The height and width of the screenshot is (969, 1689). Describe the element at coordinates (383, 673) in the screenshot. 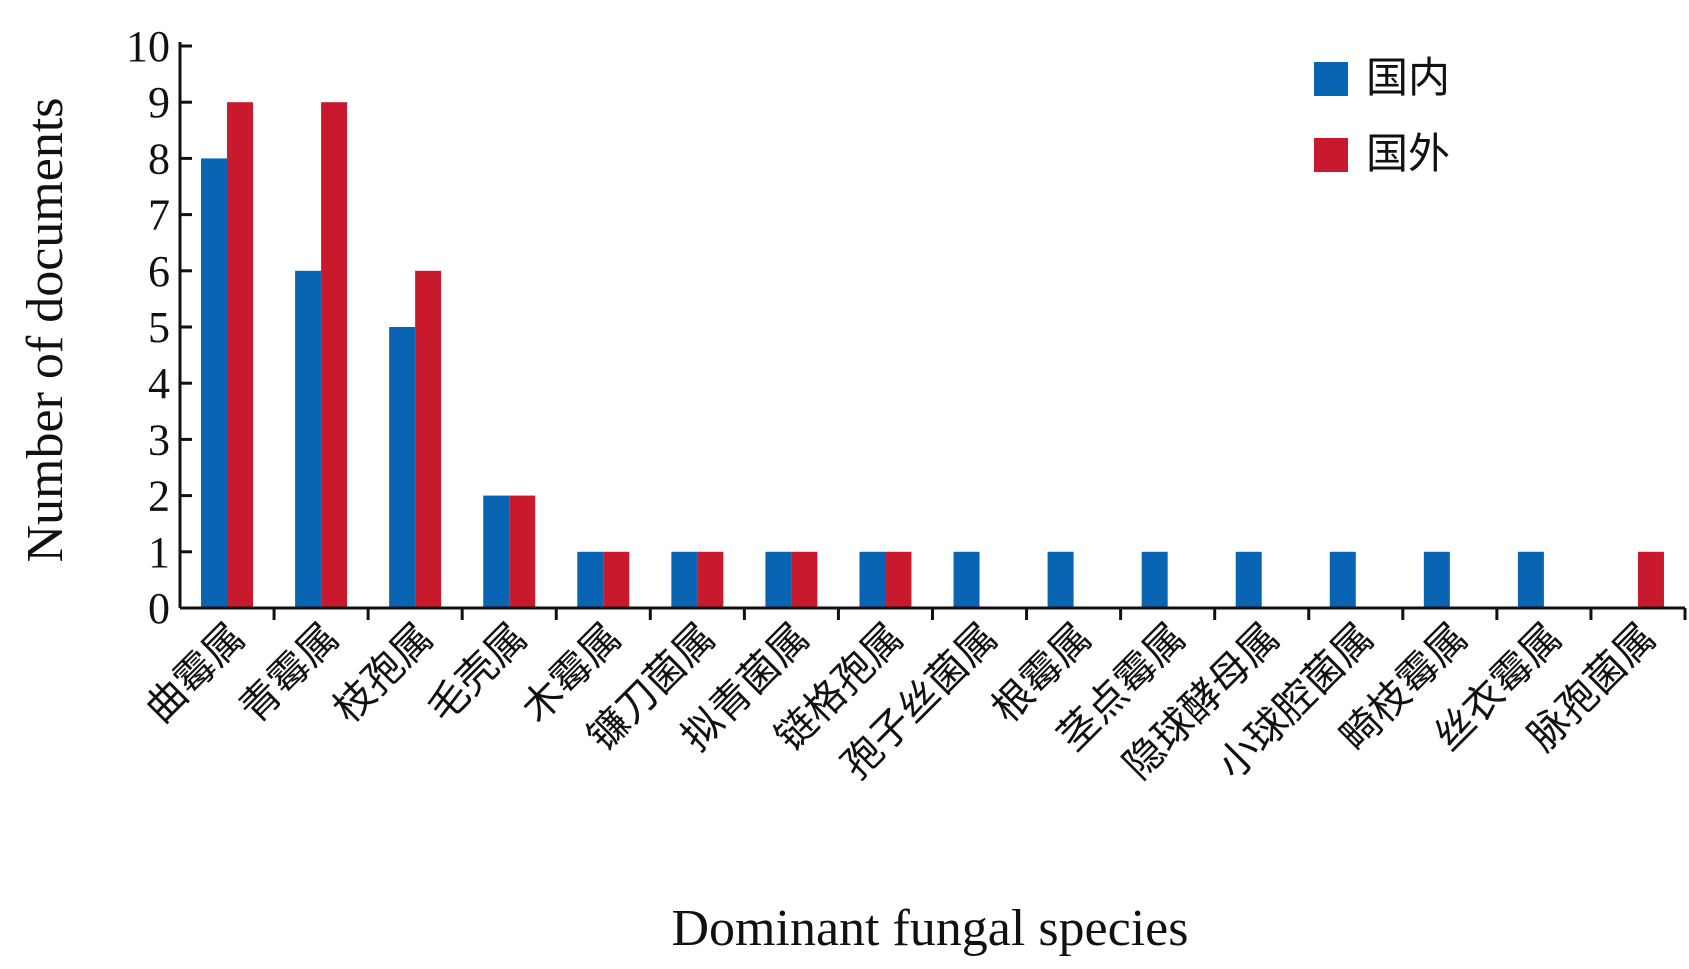

I see `x-category-label: 枝孢属` at that location.